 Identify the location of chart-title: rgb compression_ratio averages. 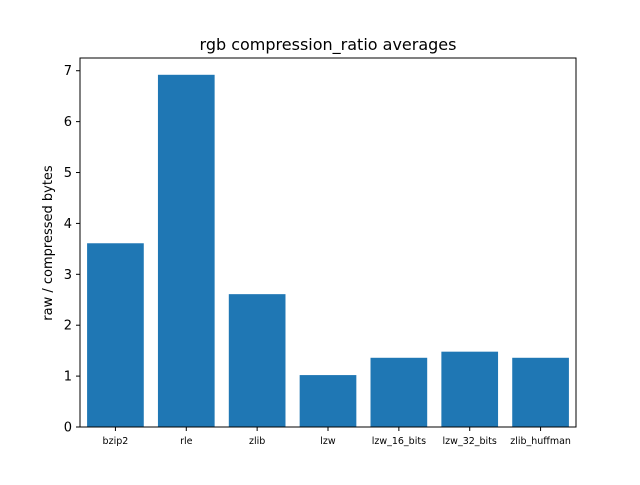
(328, 45).